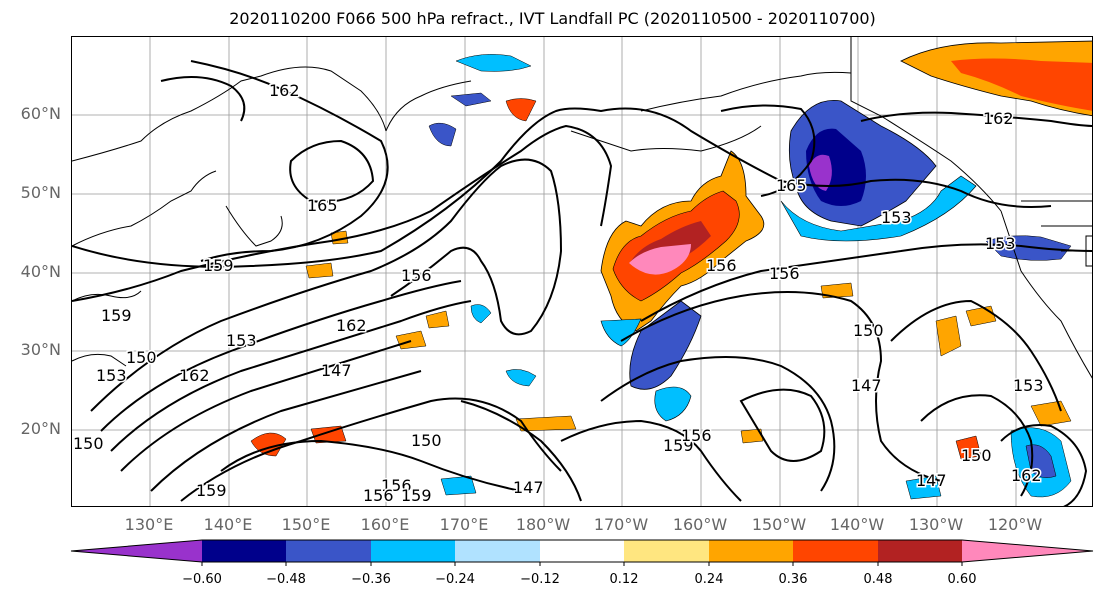  Describe the element at coordinates (40, 113) in the screenshot. I see `lat-label-60n: 60°N` at that location.